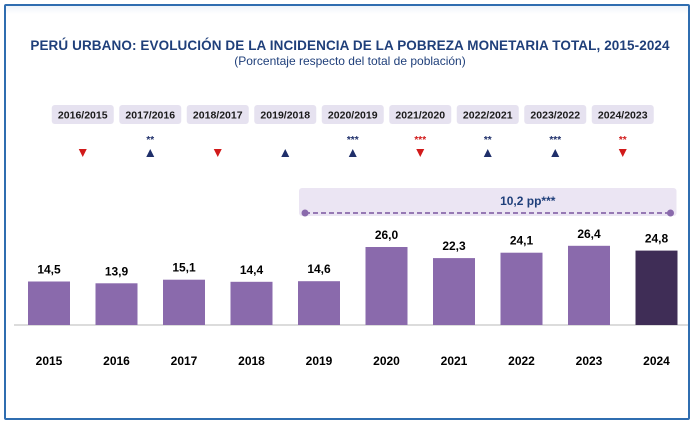 The width and height of the screenshot is (700, 428). I want to click on up-arrow-icon-2017/2016, so click(150, 153).